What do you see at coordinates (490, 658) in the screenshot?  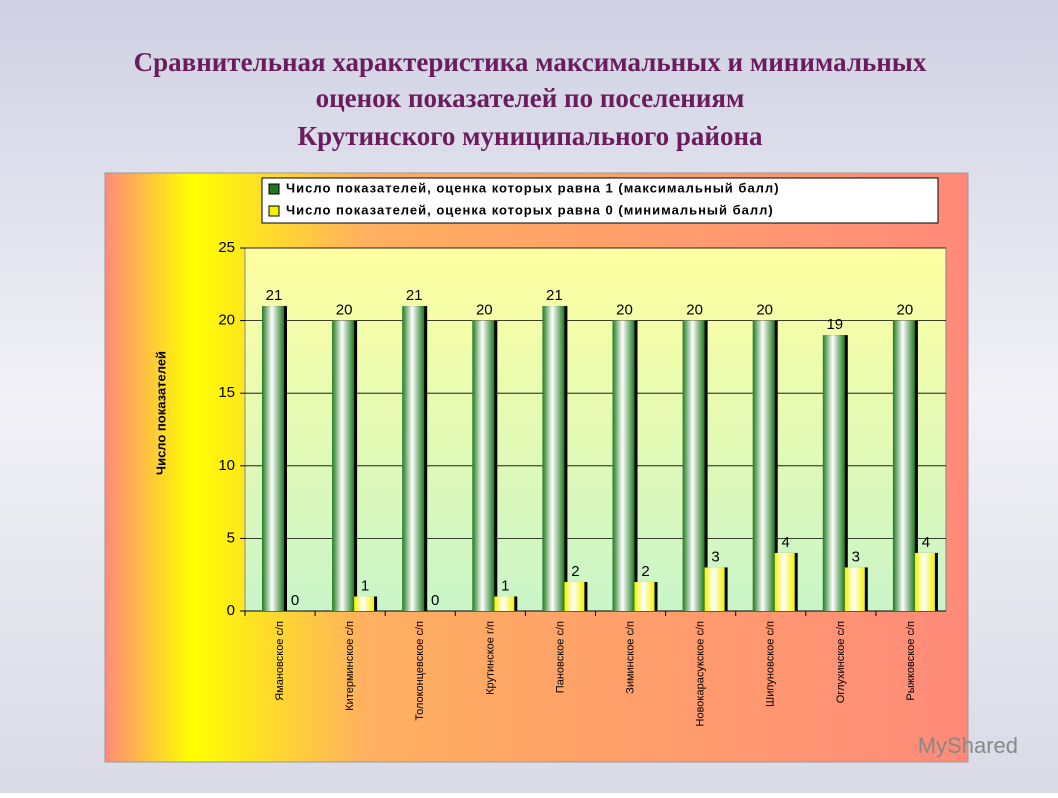 I see `x-tick-label: Крутинское г/п` at bounding box center [490, 658].